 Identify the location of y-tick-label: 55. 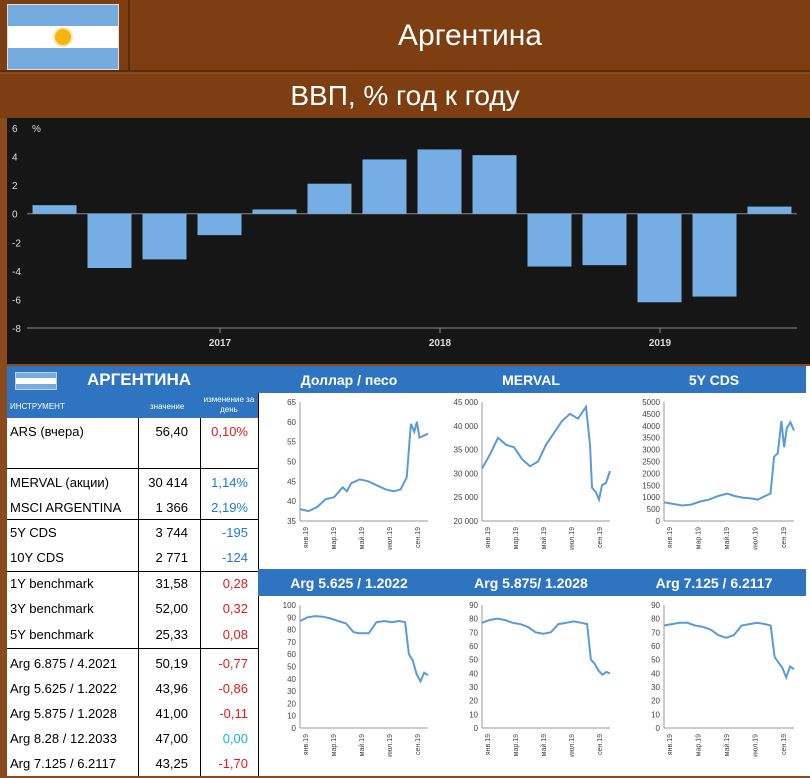
(291, 442).